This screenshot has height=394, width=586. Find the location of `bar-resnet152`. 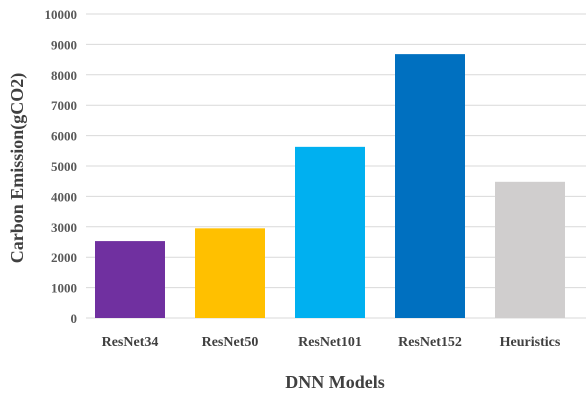

bar-resnet152 is located at coordinates (430, 186).